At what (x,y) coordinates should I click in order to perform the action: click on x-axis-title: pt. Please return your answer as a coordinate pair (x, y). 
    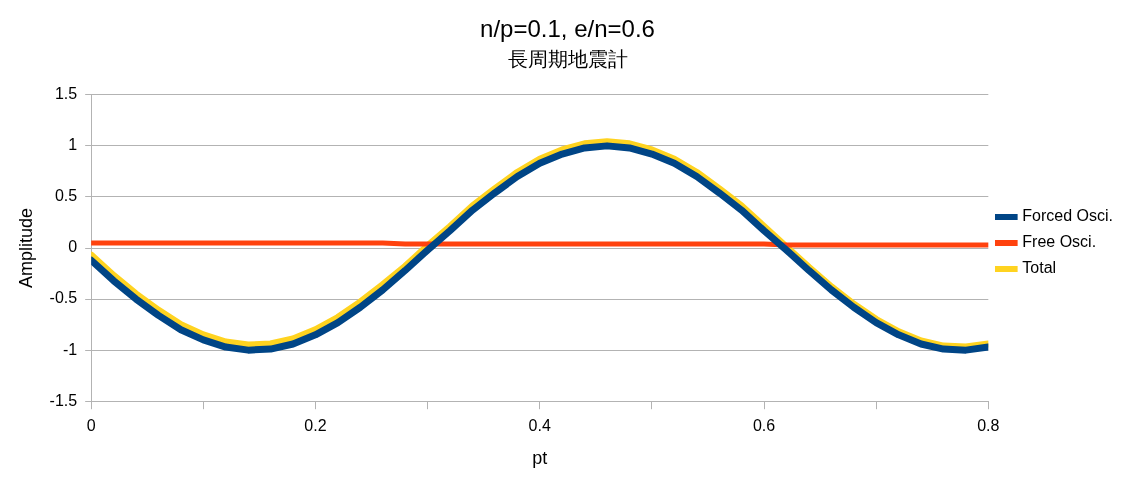
    Looking at the image, I should click on (540, 458).